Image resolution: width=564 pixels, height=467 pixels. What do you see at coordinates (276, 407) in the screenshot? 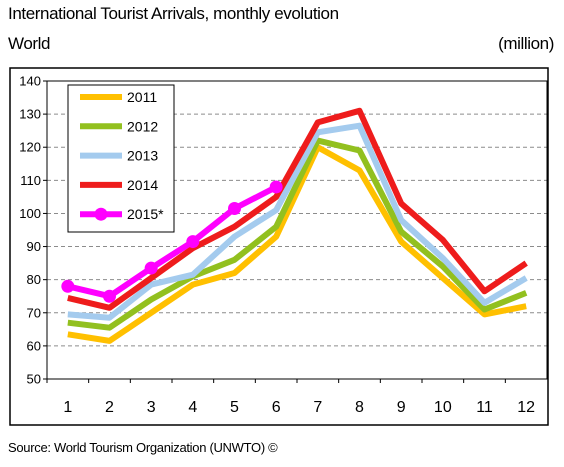
I see `x-tick-label: 6` at bounding box center [276, 407].